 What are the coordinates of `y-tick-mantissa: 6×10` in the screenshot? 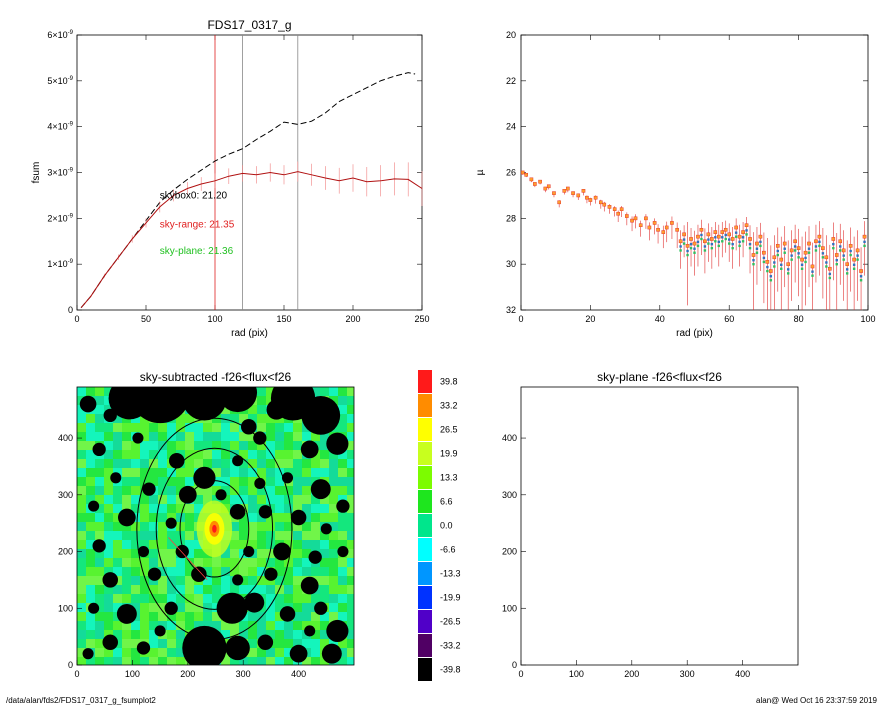 It's located at (57, 35).